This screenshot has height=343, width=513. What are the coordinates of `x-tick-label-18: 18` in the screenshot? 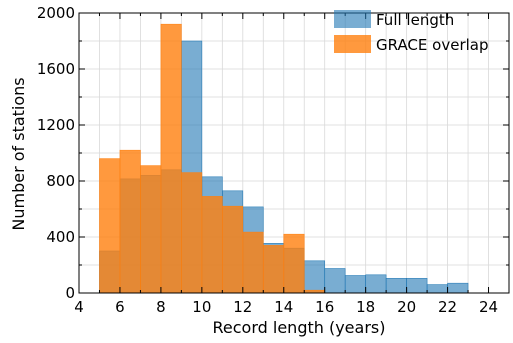 It's located at (365, 307).